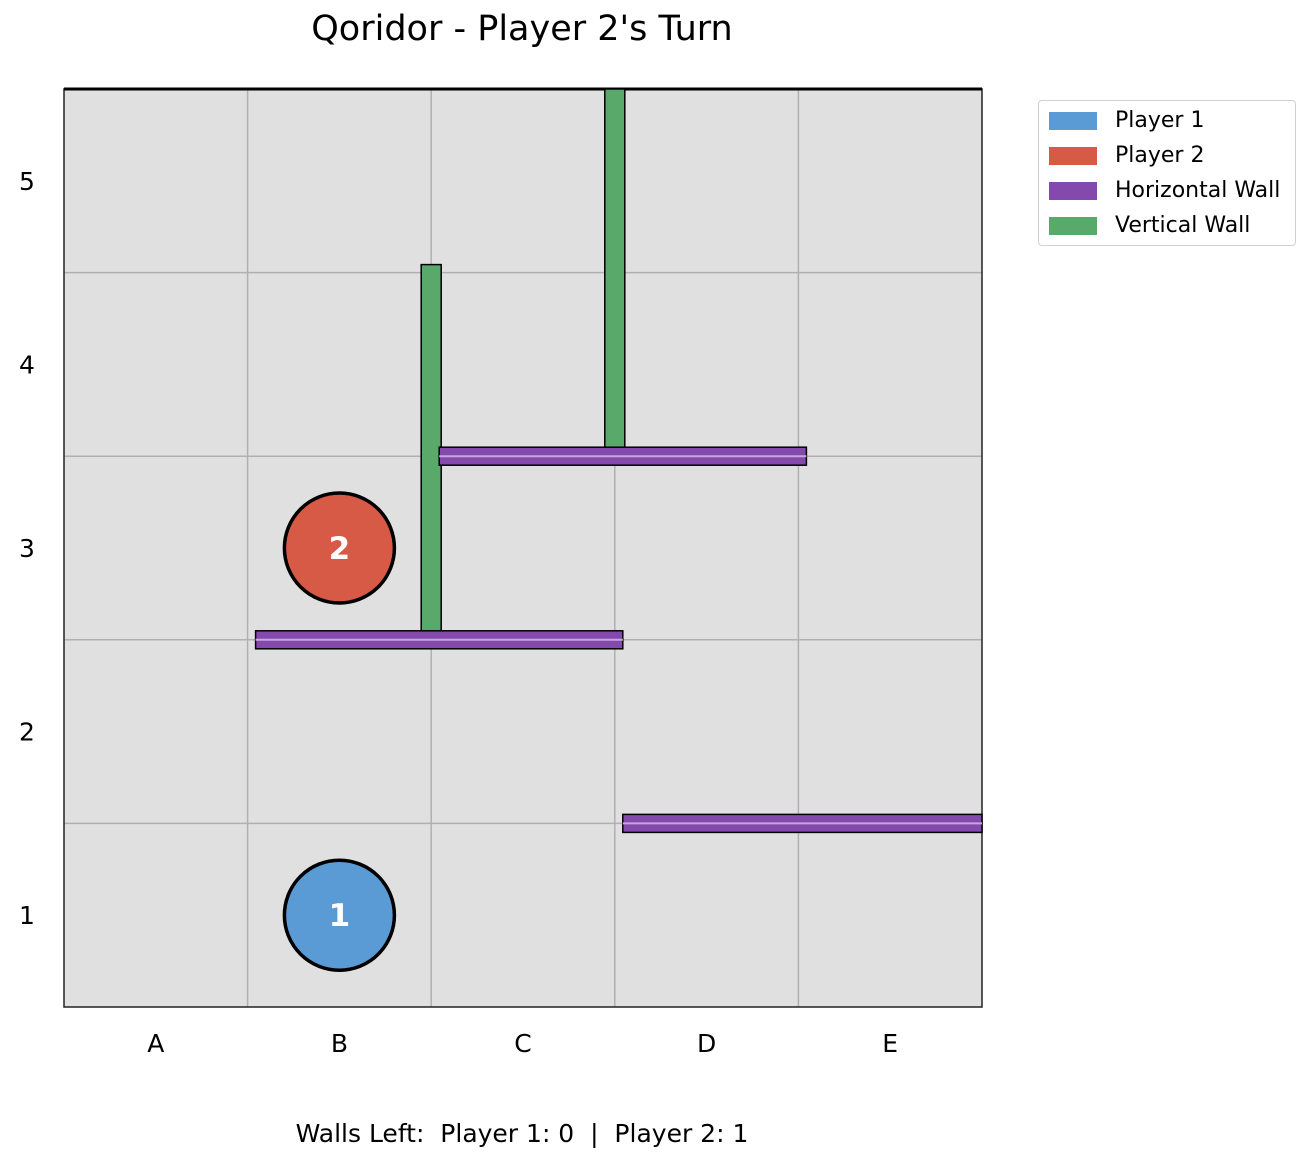  I want to click on legend-item-vertical-wall: Vertical Wall, so click(1149, 225).